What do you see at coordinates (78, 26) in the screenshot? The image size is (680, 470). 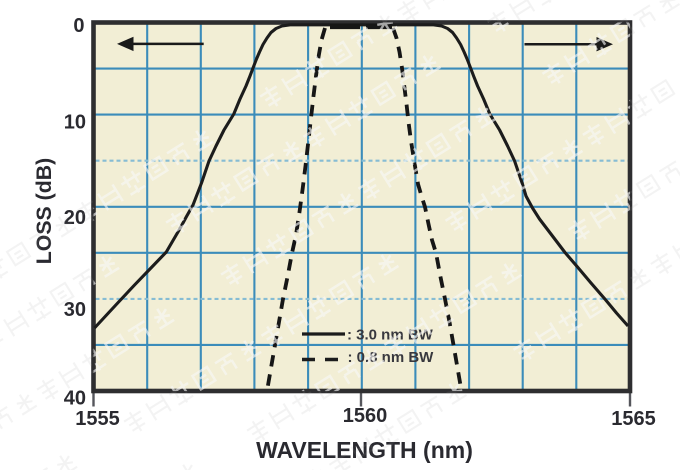 I see `svg-text: 0` at bounding box center [78, 26].